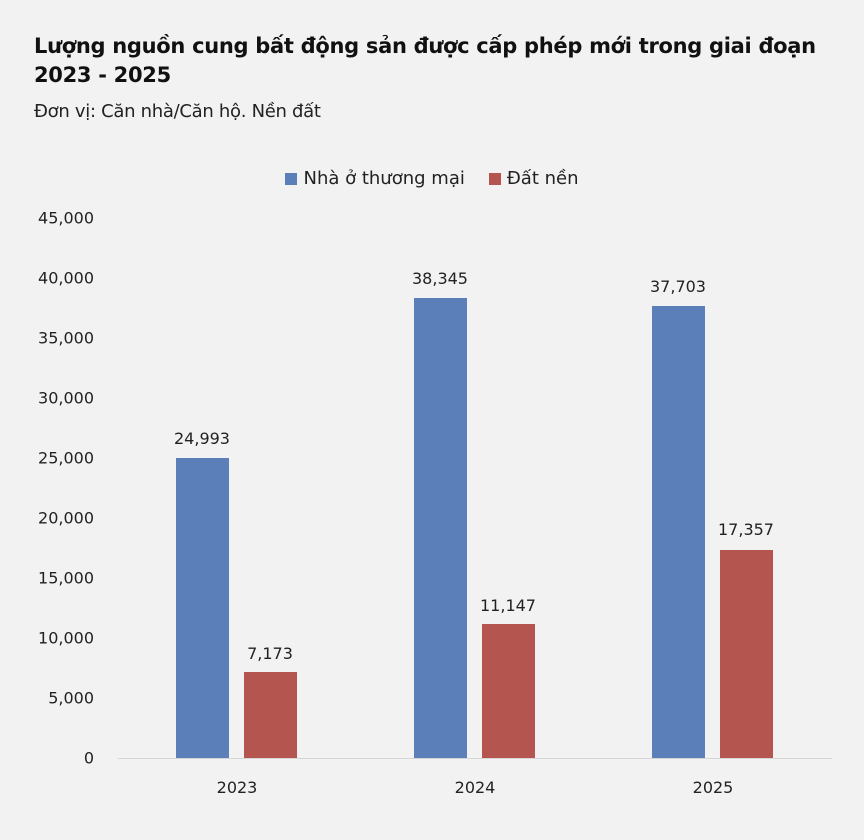 This screenshot has height=840, width=864. I want to click on y-tick: 25,000, so click(66, 458).